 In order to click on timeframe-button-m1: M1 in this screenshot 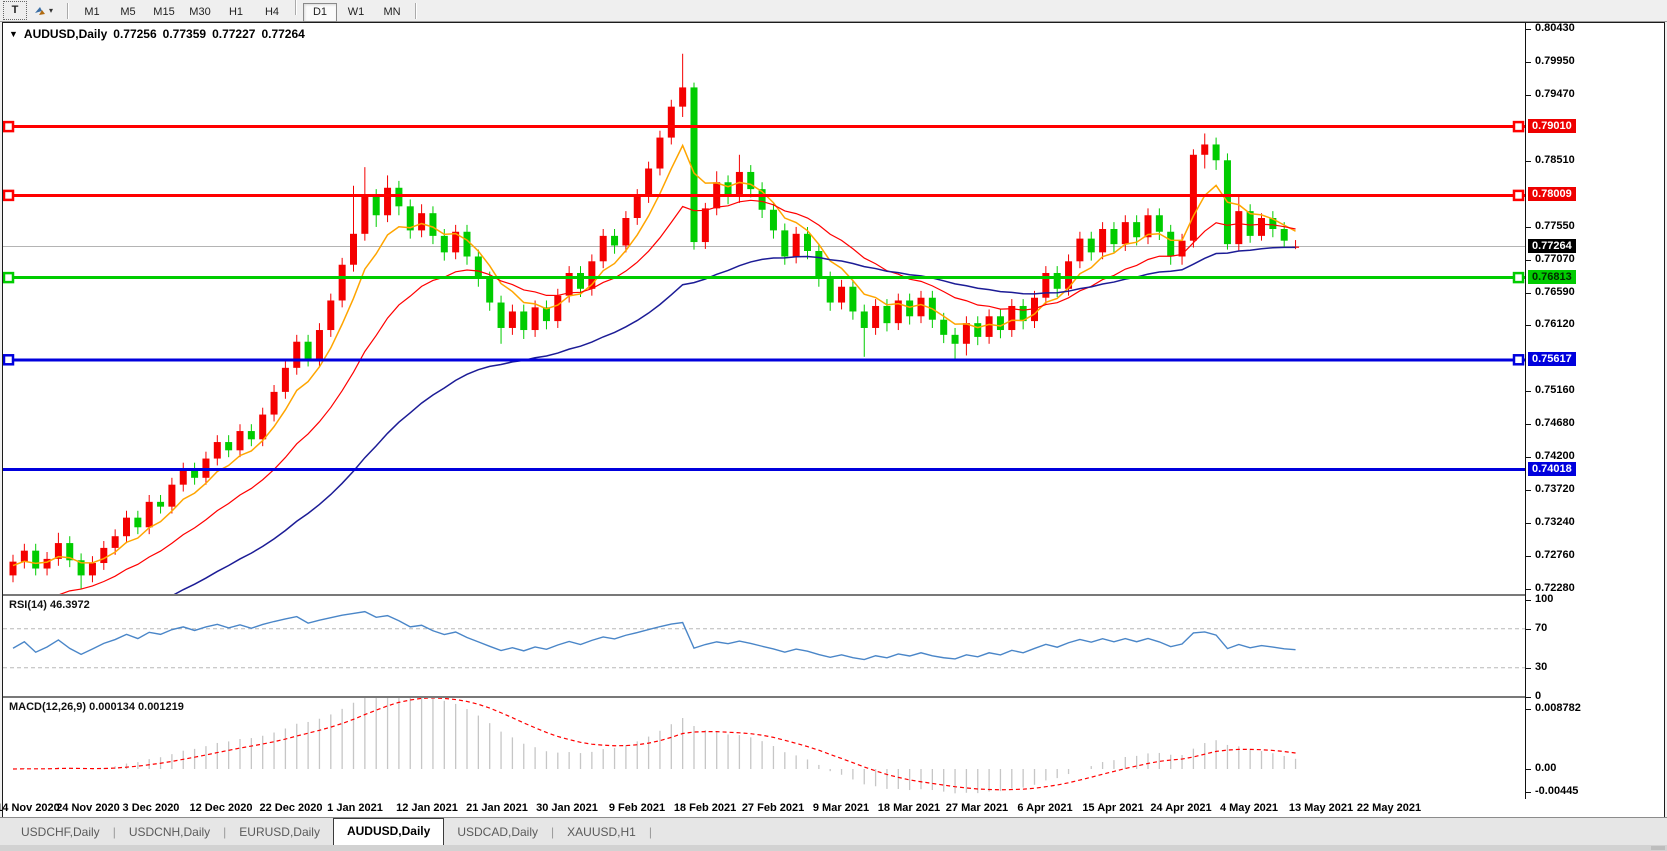, I will do `click(92, 12)`.